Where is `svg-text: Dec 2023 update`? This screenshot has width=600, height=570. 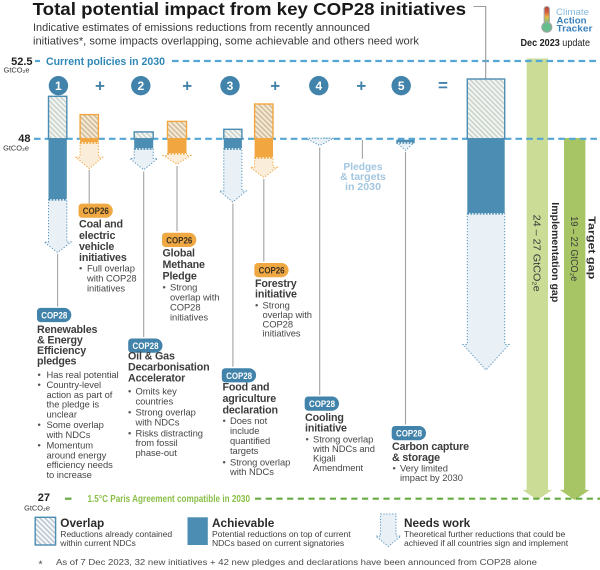
svg-text: Dec 2023 update is located at coordinates (556, 43).